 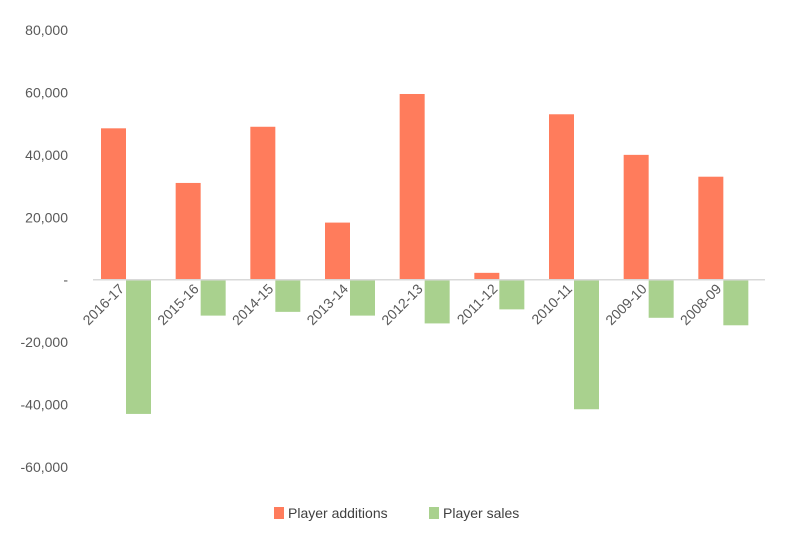 I want to click on x-tick-label: 2009-10, so click(x=626, y=304).